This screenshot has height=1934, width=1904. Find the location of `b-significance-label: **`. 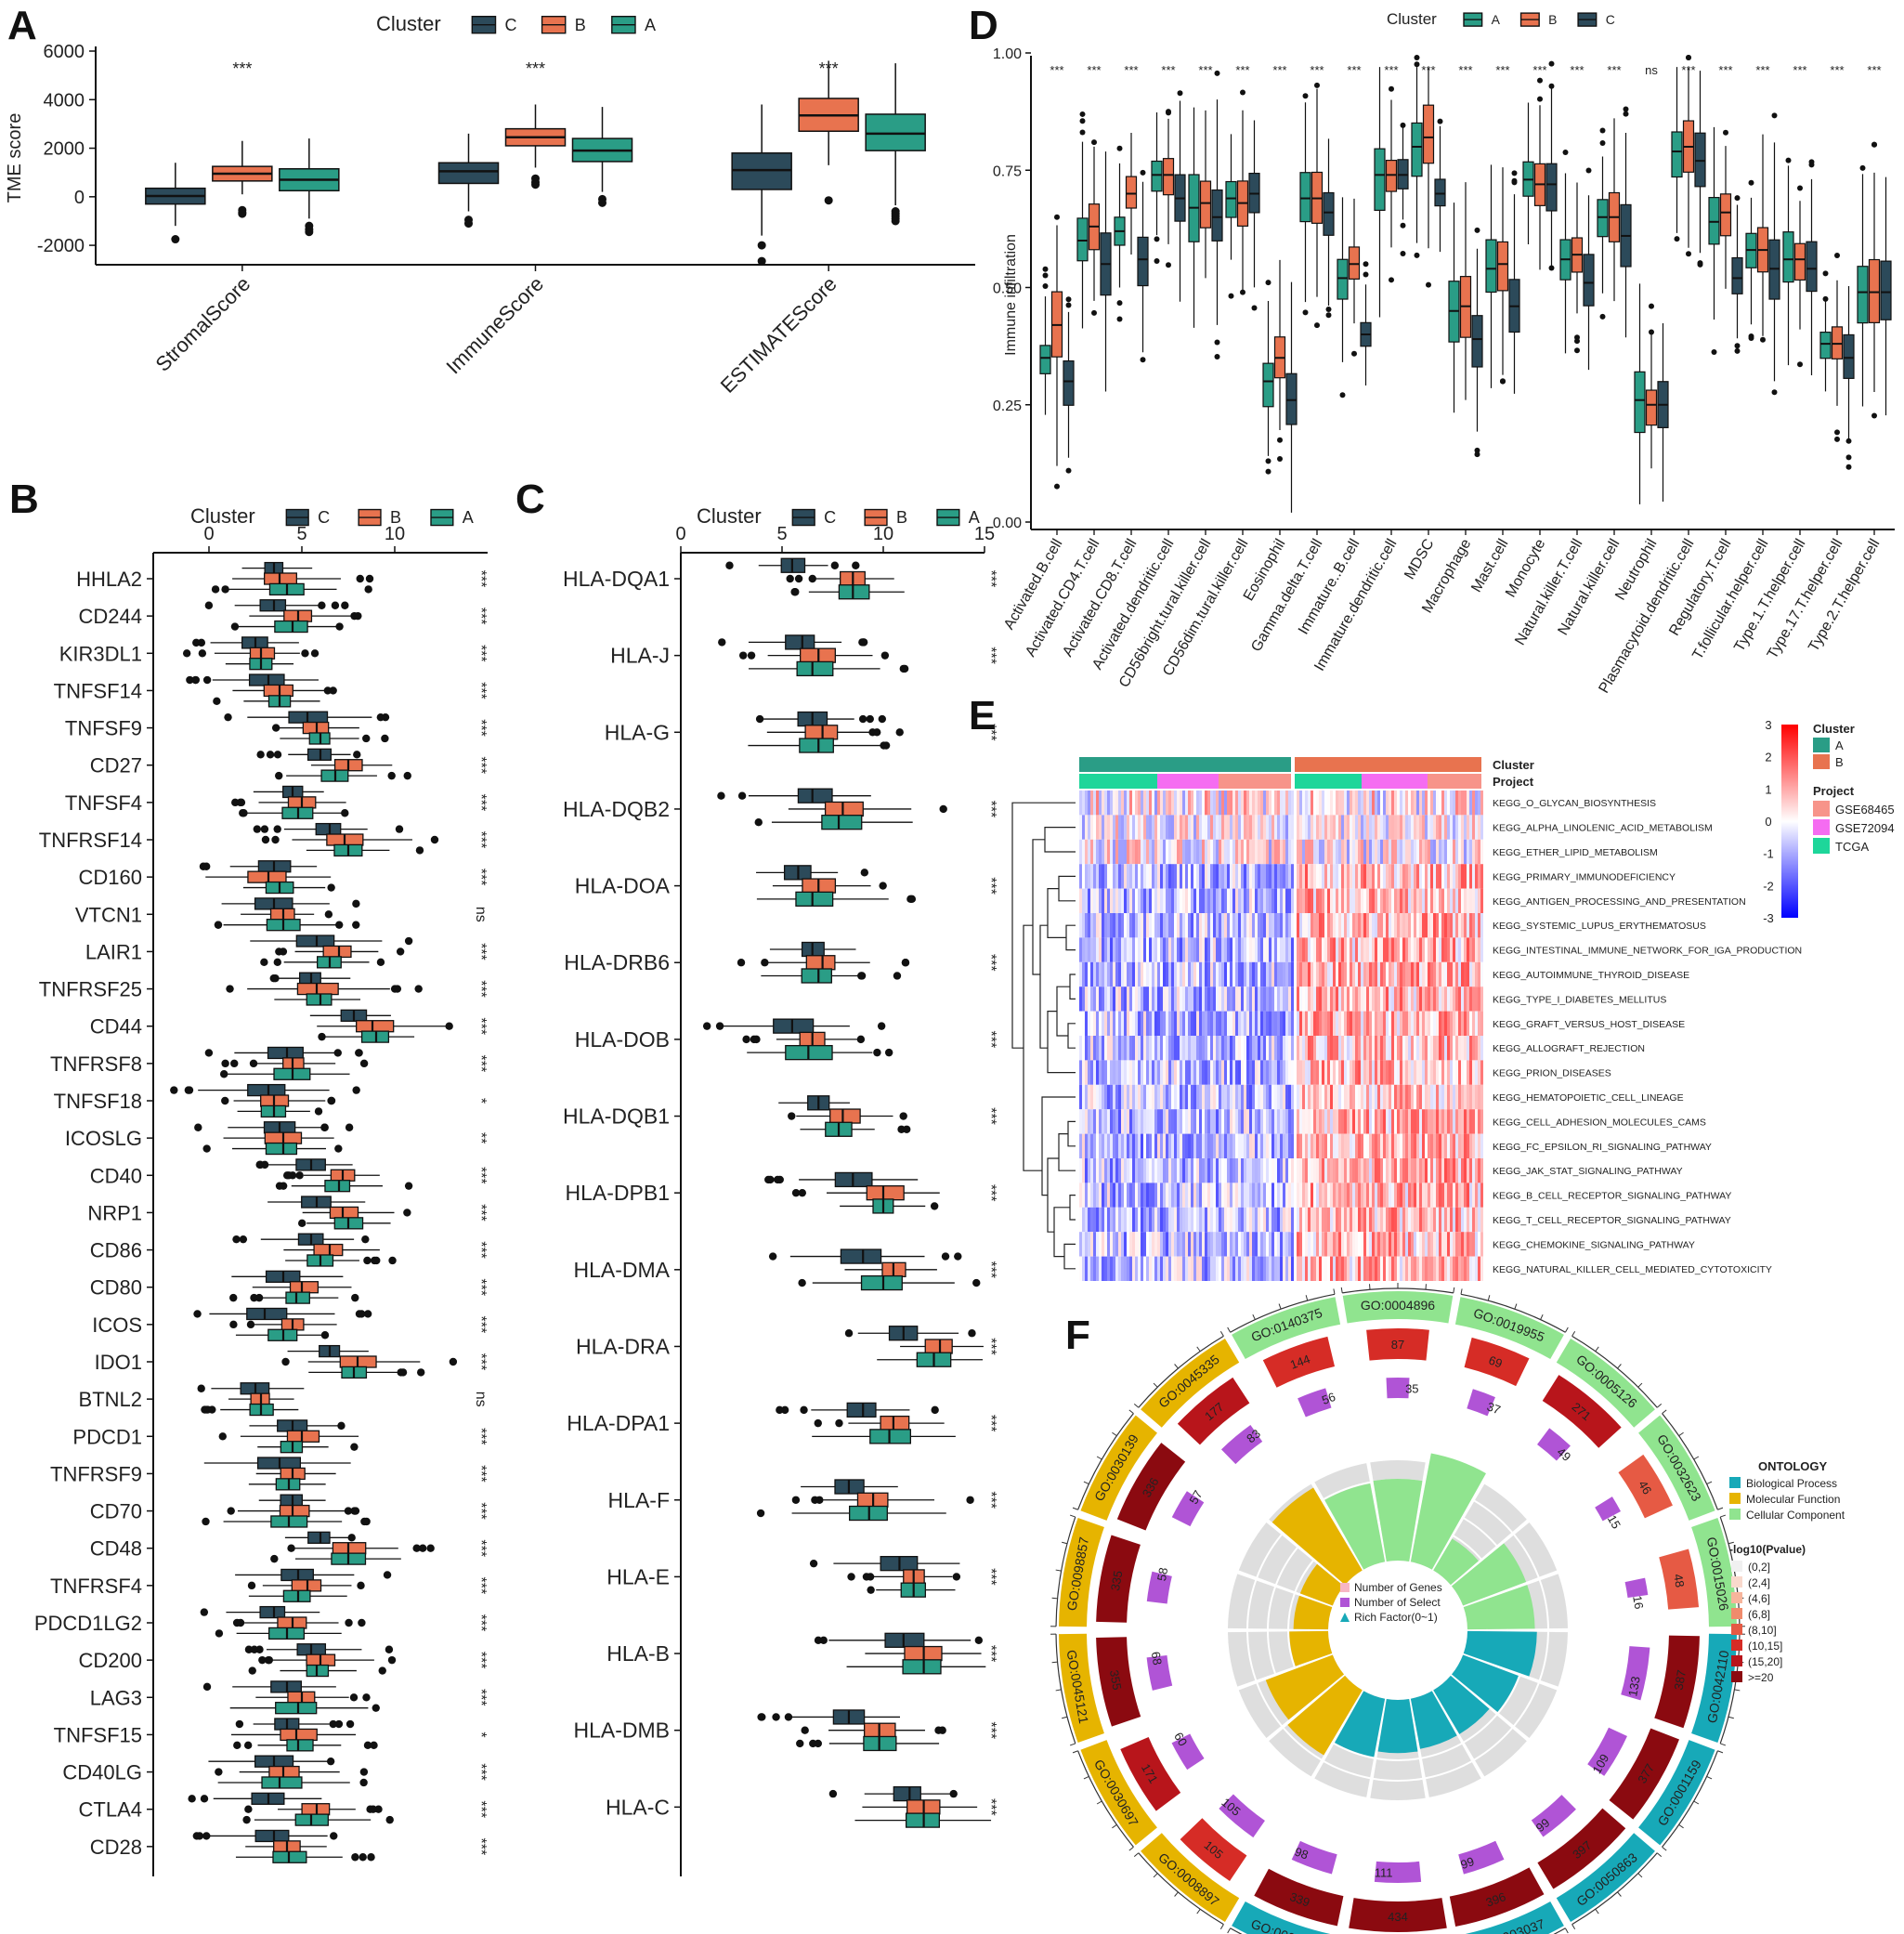

b-significance-label: ** is located at coordinates (481, 1137).